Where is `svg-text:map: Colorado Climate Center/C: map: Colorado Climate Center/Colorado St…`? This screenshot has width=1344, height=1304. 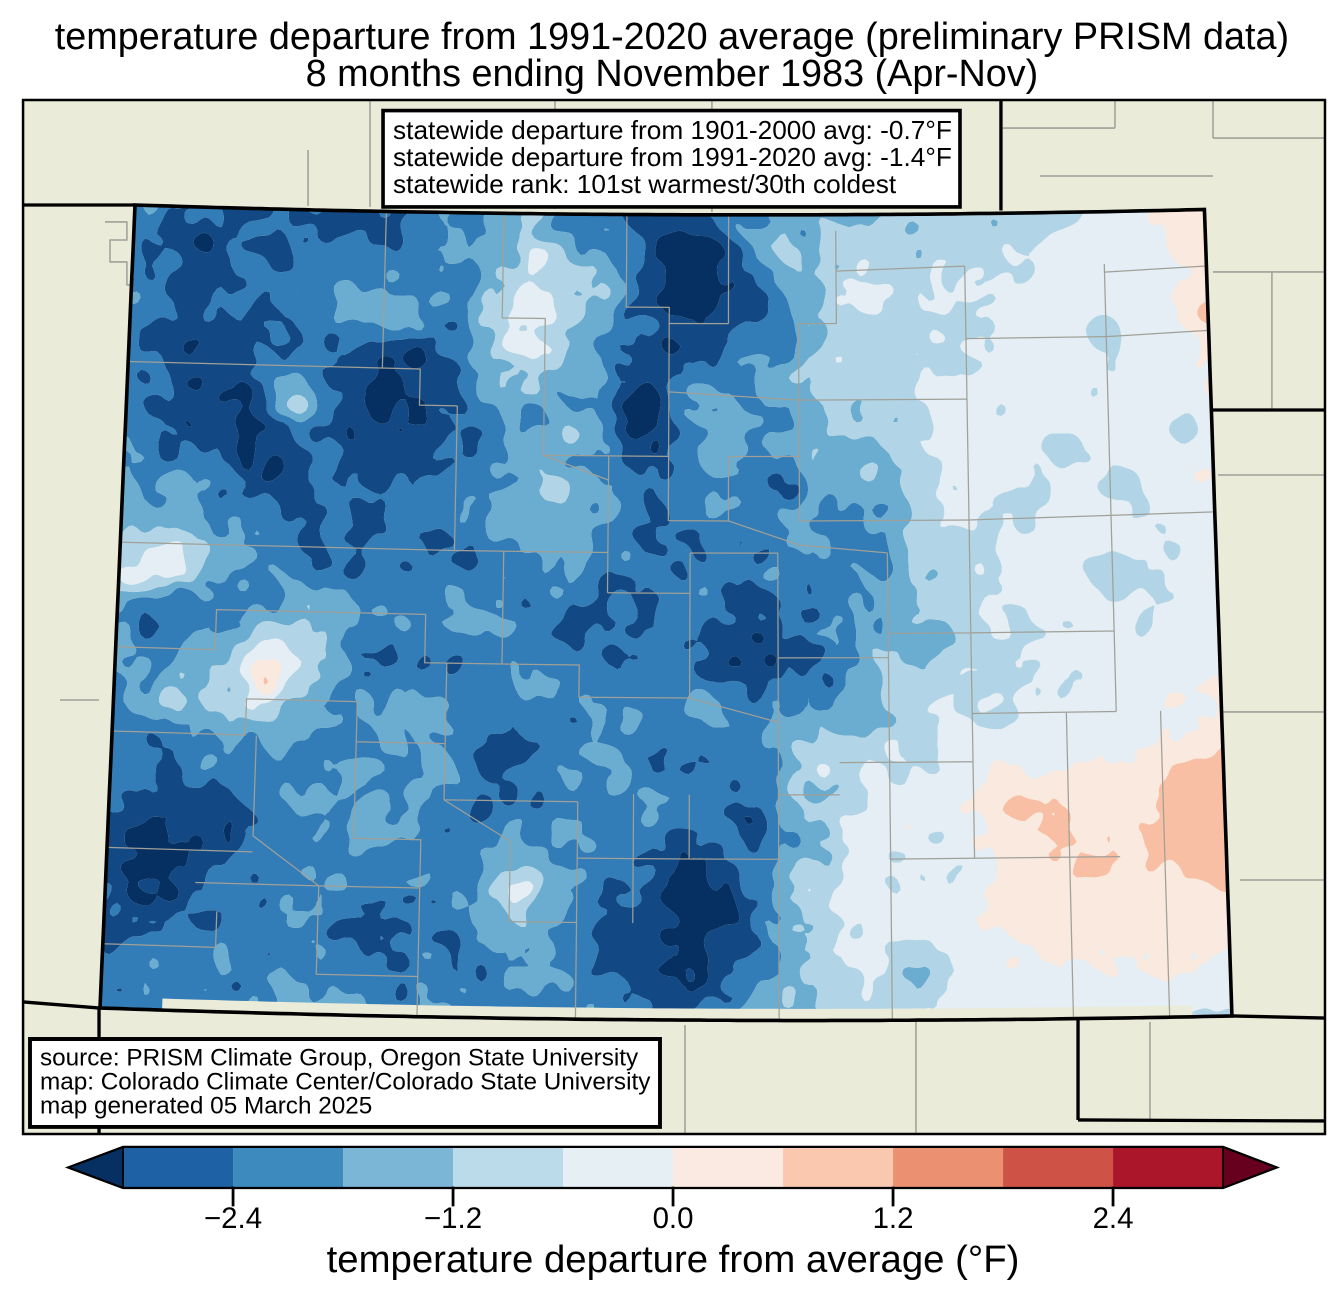
svg-text:map: Colorado Climate Center/C: map: Colorado Climate Center/Colorado St… is located at coordinates (345, 1081).